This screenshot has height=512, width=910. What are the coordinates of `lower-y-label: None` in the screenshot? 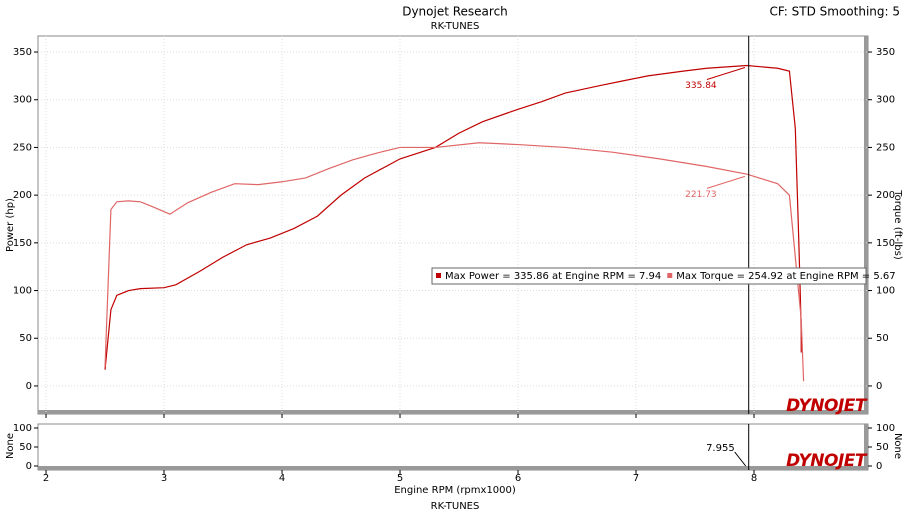 It's located at (10, 446).